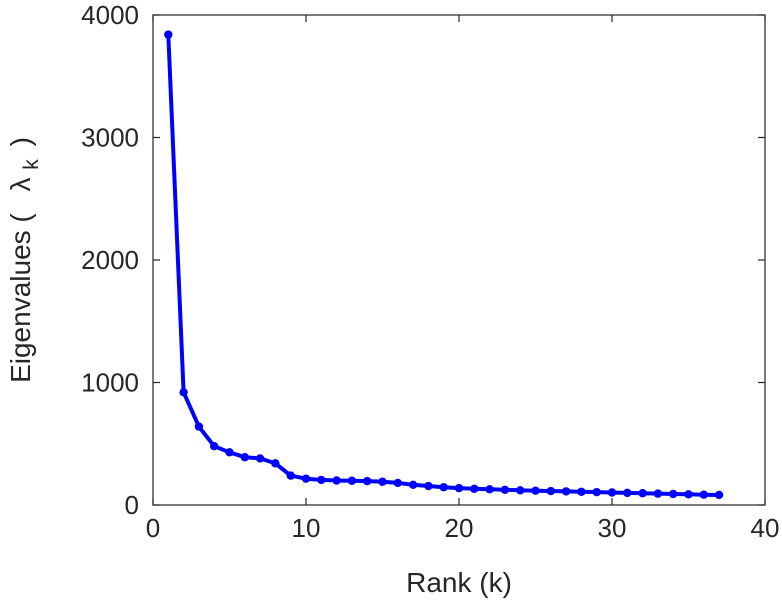 This screenshot has height=600, width=782. Describe the element at coordinates (110, 260) in the screenshot. I see `y-tick-label: 2000` at that location.